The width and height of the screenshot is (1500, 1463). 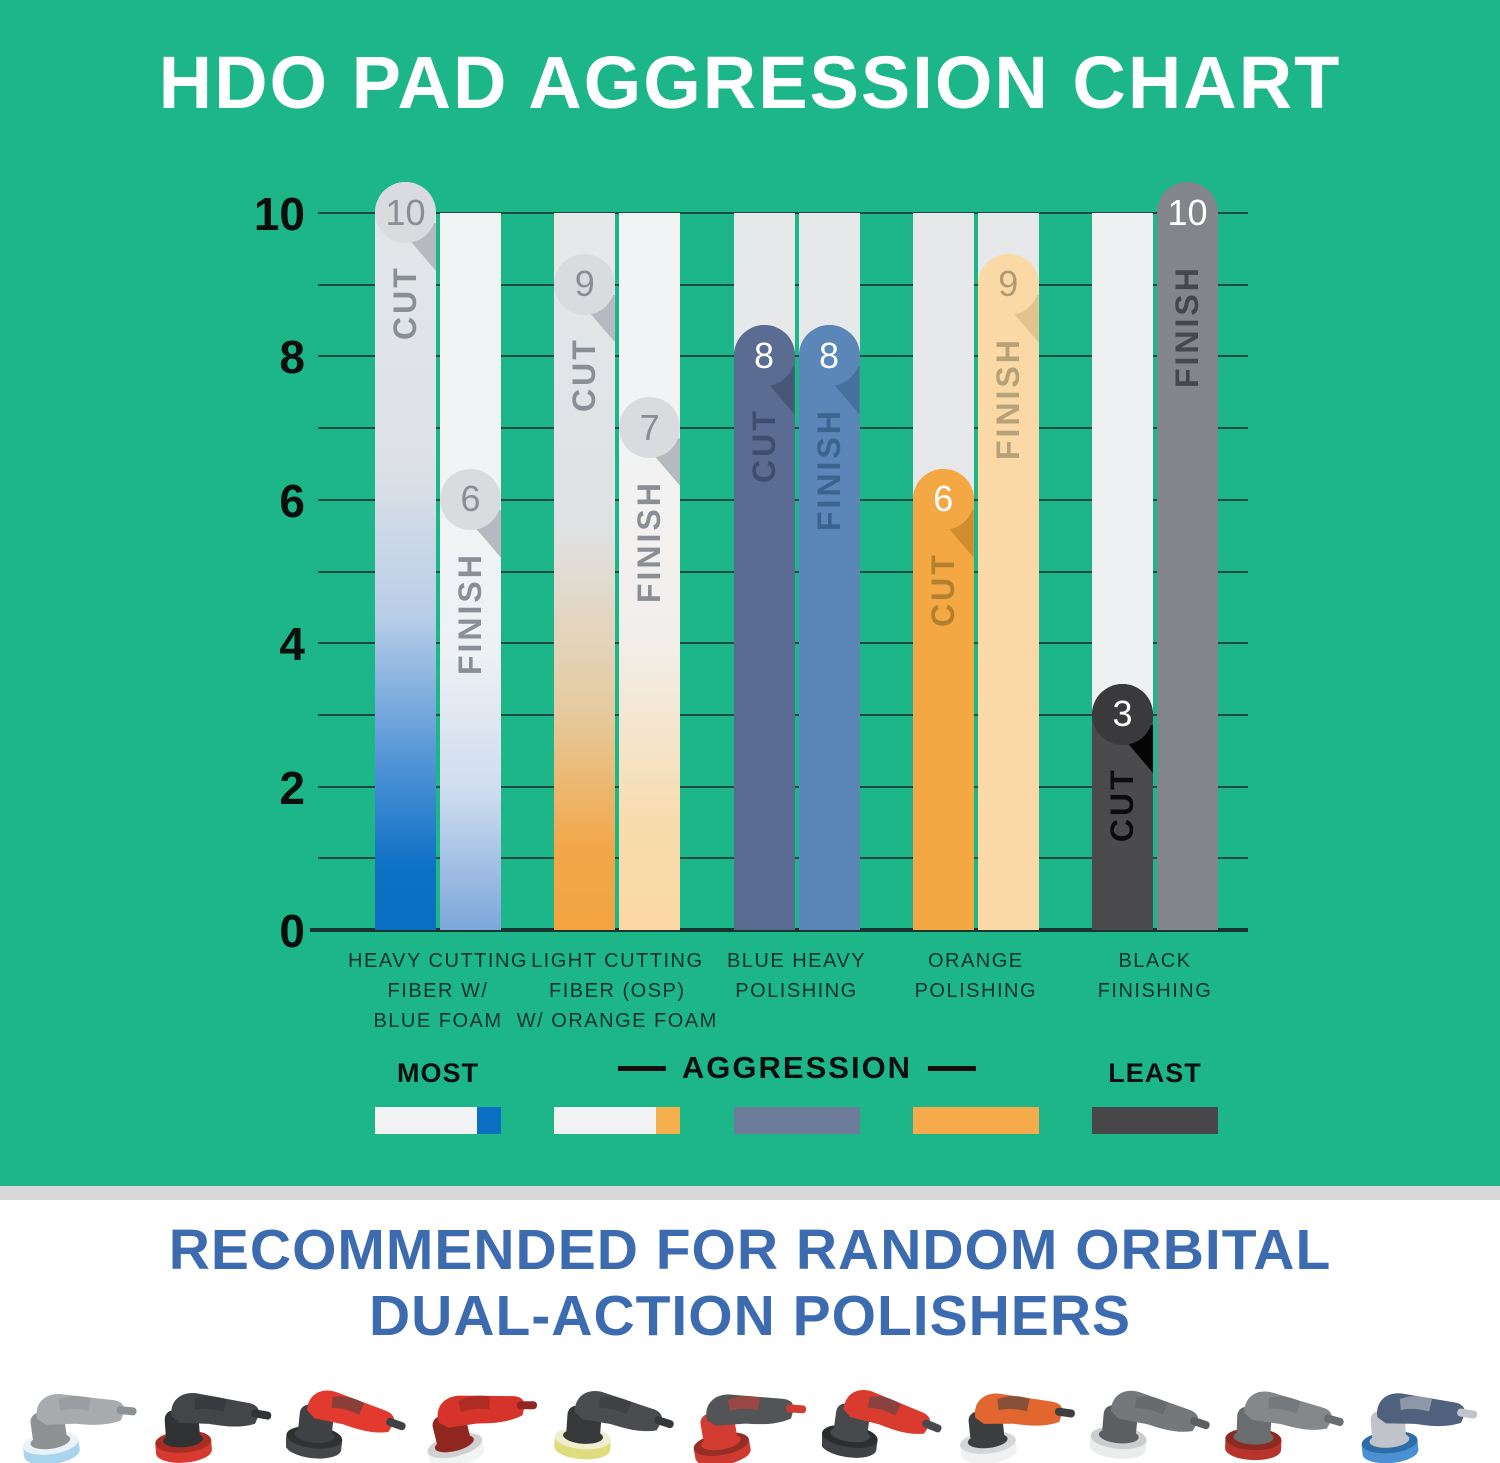 I want to click on polisher-dark-red-accent-icon, so click(x=750, y=1415).